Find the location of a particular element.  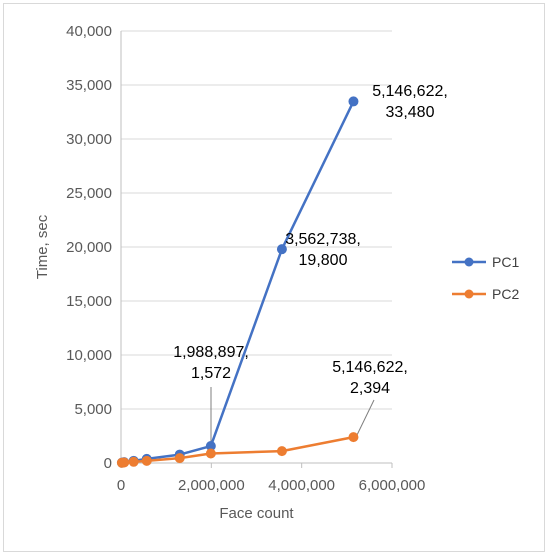

legend-marker-pc1 is located at coordinates (469, 262).